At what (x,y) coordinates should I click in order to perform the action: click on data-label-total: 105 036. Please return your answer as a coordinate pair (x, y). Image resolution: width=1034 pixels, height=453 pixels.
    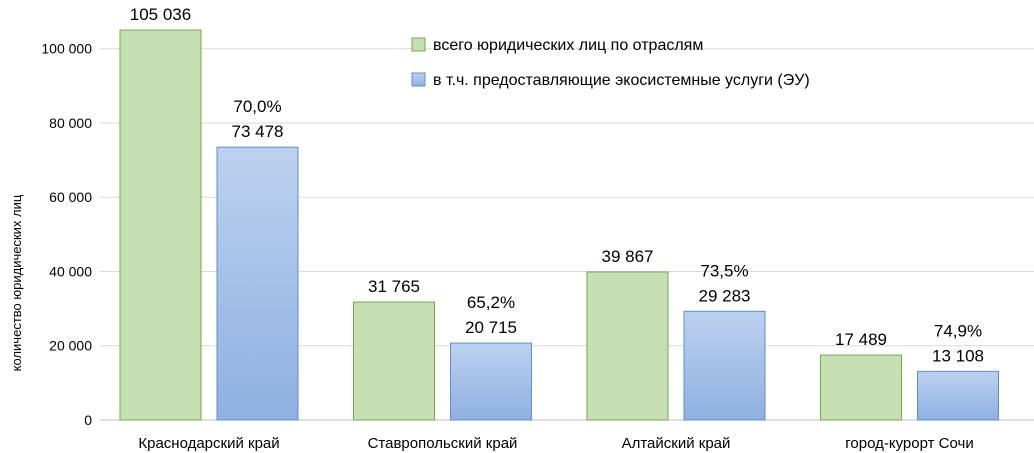
    Looking at the image, I should click on (160, 14).